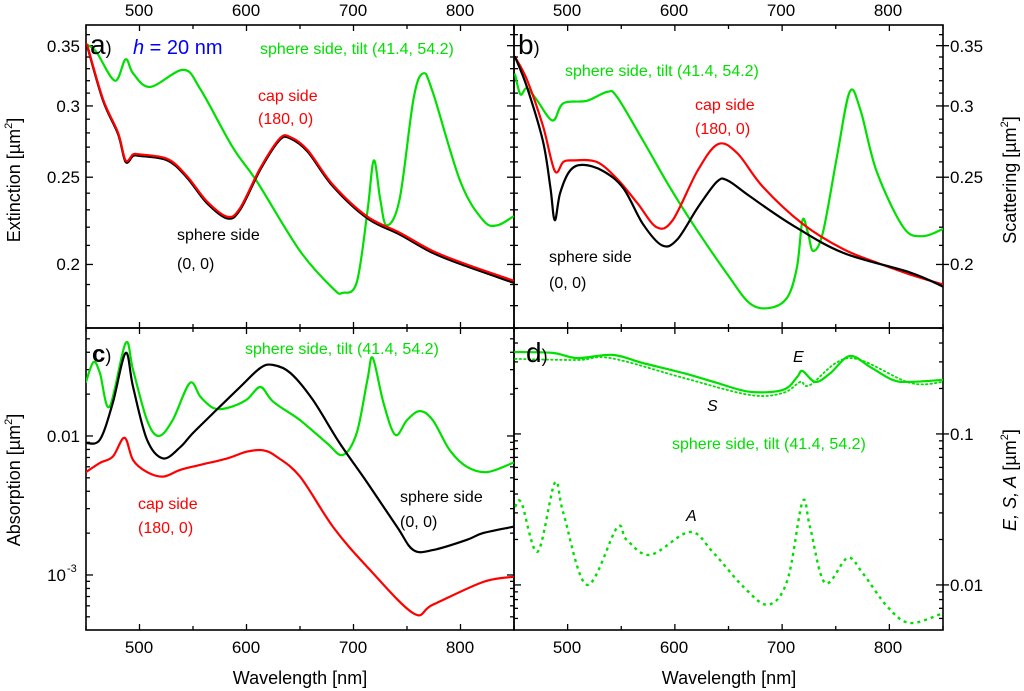  Describe the element at coordinates (183, 48) in the screenshot. I see `height-value: = 20 nm` at that location.